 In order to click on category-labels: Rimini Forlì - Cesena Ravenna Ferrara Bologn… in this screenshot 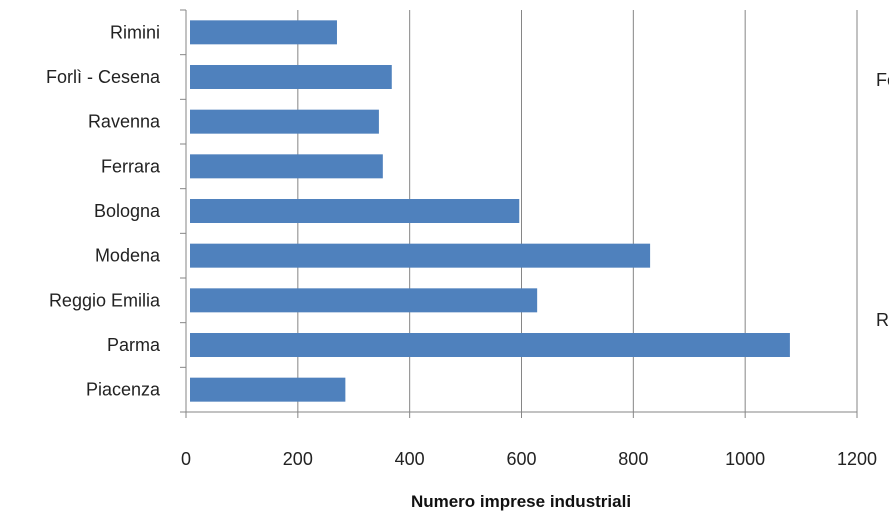, I will do `click(103, 210)`.